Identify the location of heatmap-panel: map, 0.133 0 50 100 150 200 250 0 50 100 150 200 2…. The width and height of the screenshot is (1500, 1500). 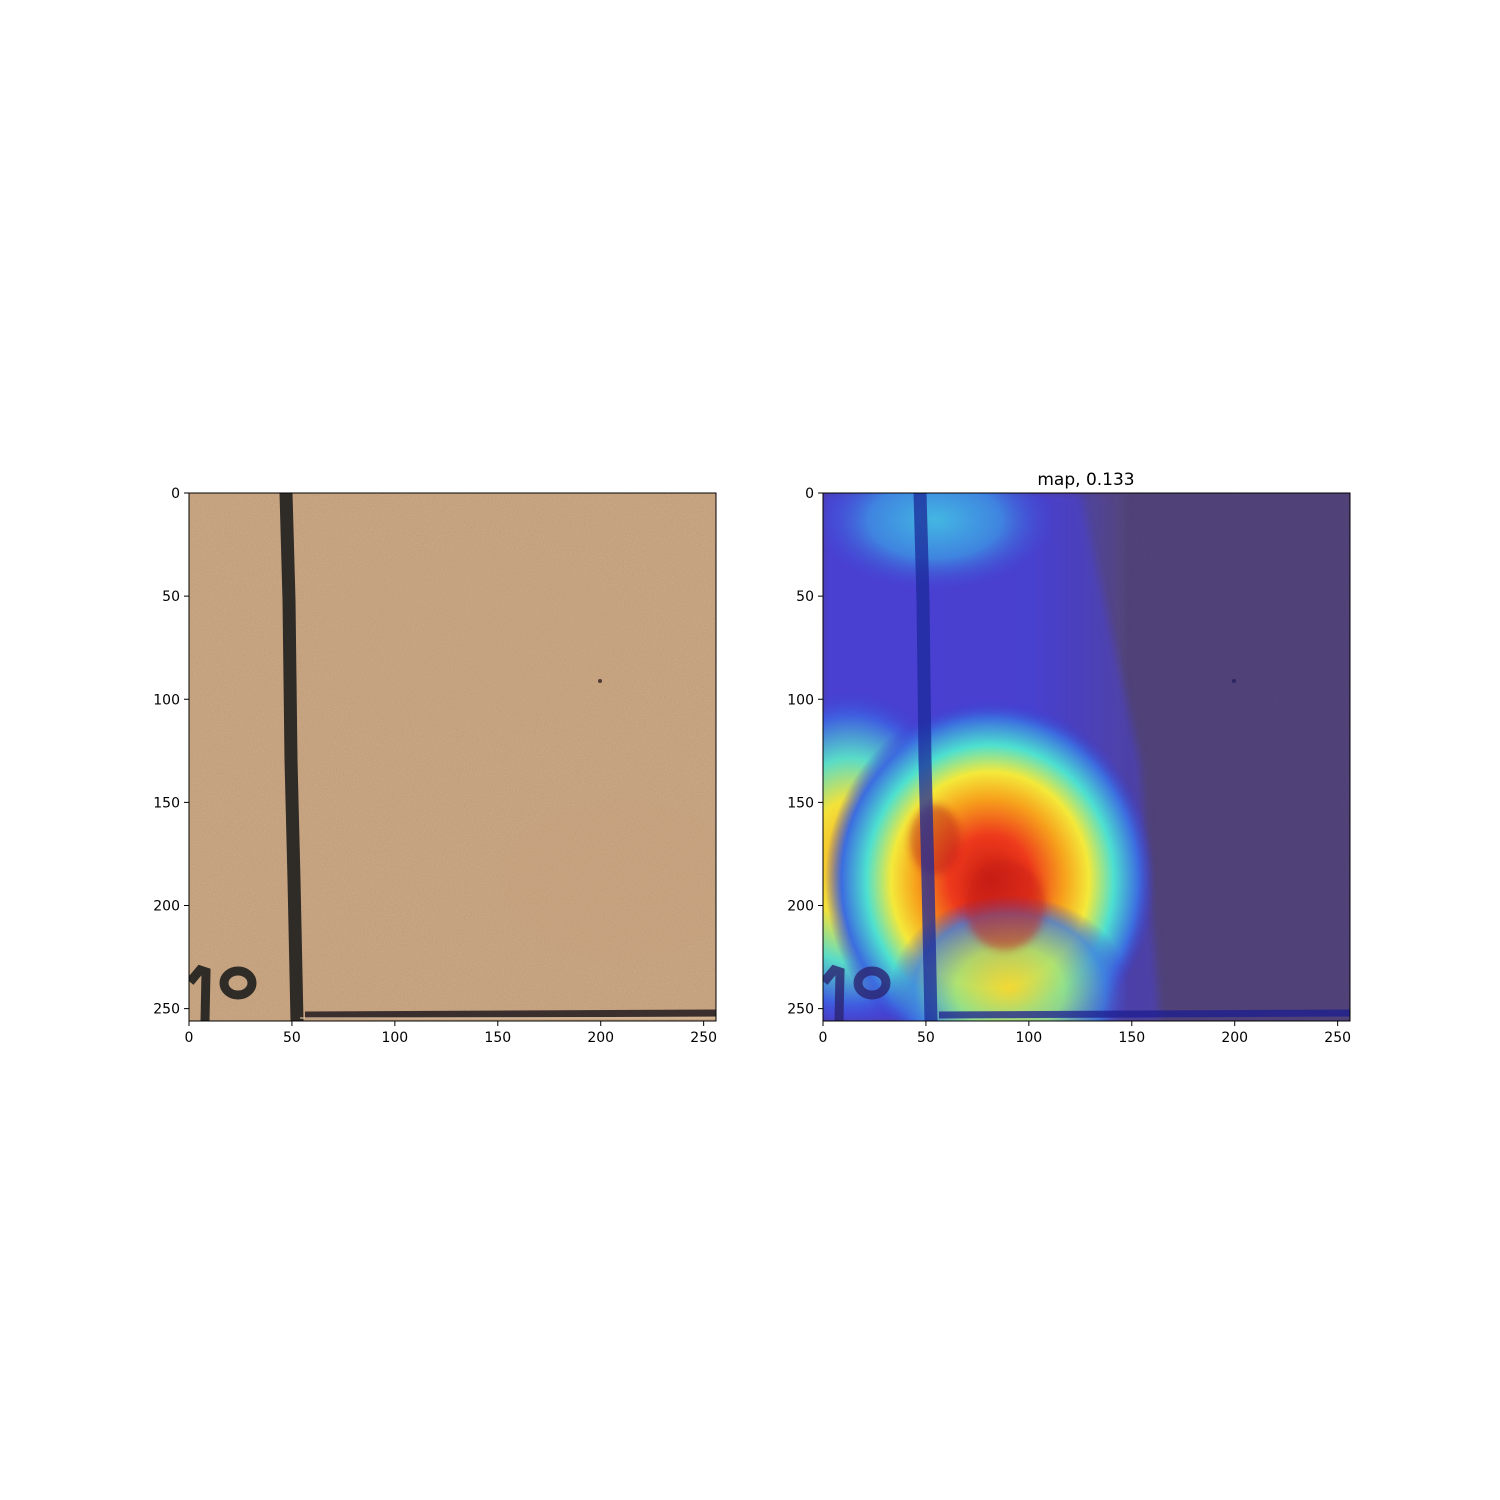
(1069, 758).